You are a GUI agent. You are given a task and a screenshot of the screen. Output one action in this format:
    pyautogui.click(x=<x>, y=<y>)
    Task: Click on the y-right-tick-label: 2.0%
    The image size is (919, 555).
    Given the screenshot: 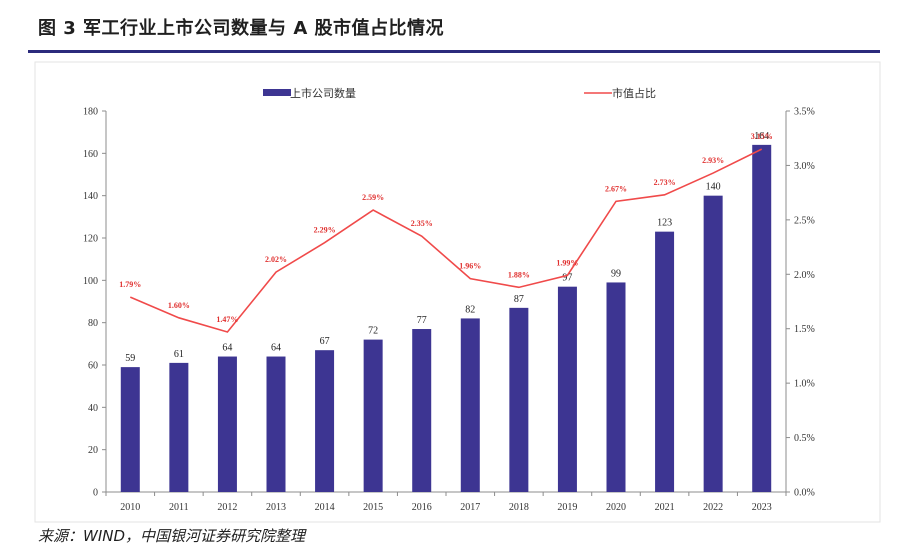 What is the action you would take?
    pyautogui.click(x=804, y=275)
    